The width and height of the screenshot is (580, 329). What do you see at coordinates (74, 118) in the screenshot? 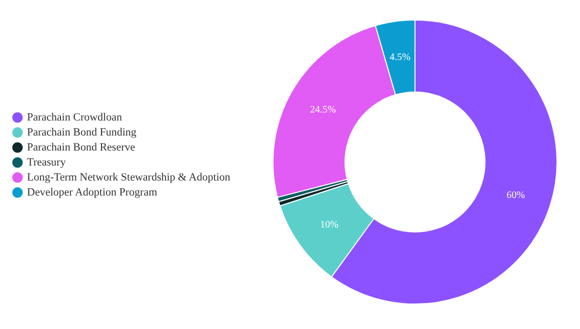
I see `legend-label: Parachain Crowdloan` at bounding box center [74, 118].